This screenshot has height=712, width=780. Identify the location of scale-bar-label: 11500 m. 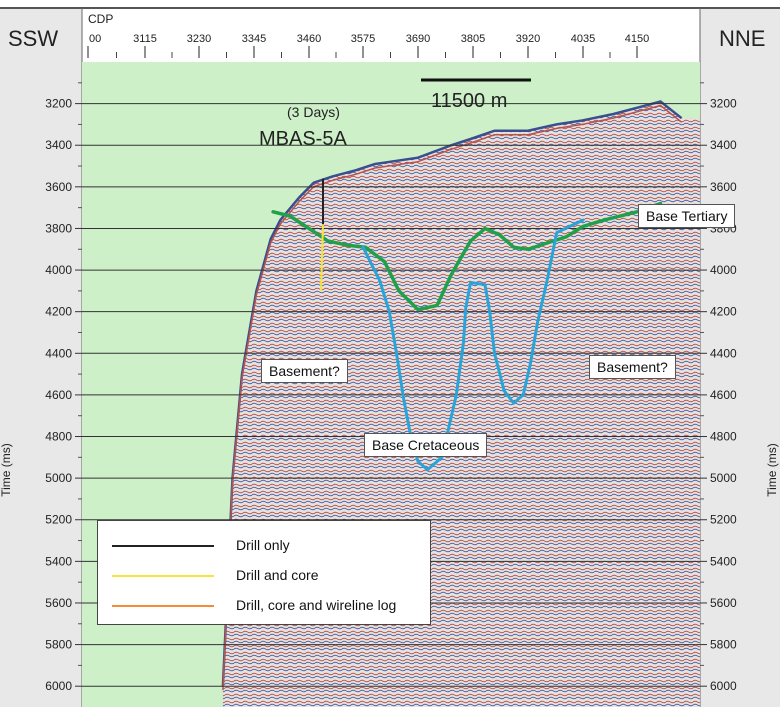
(469, 101).